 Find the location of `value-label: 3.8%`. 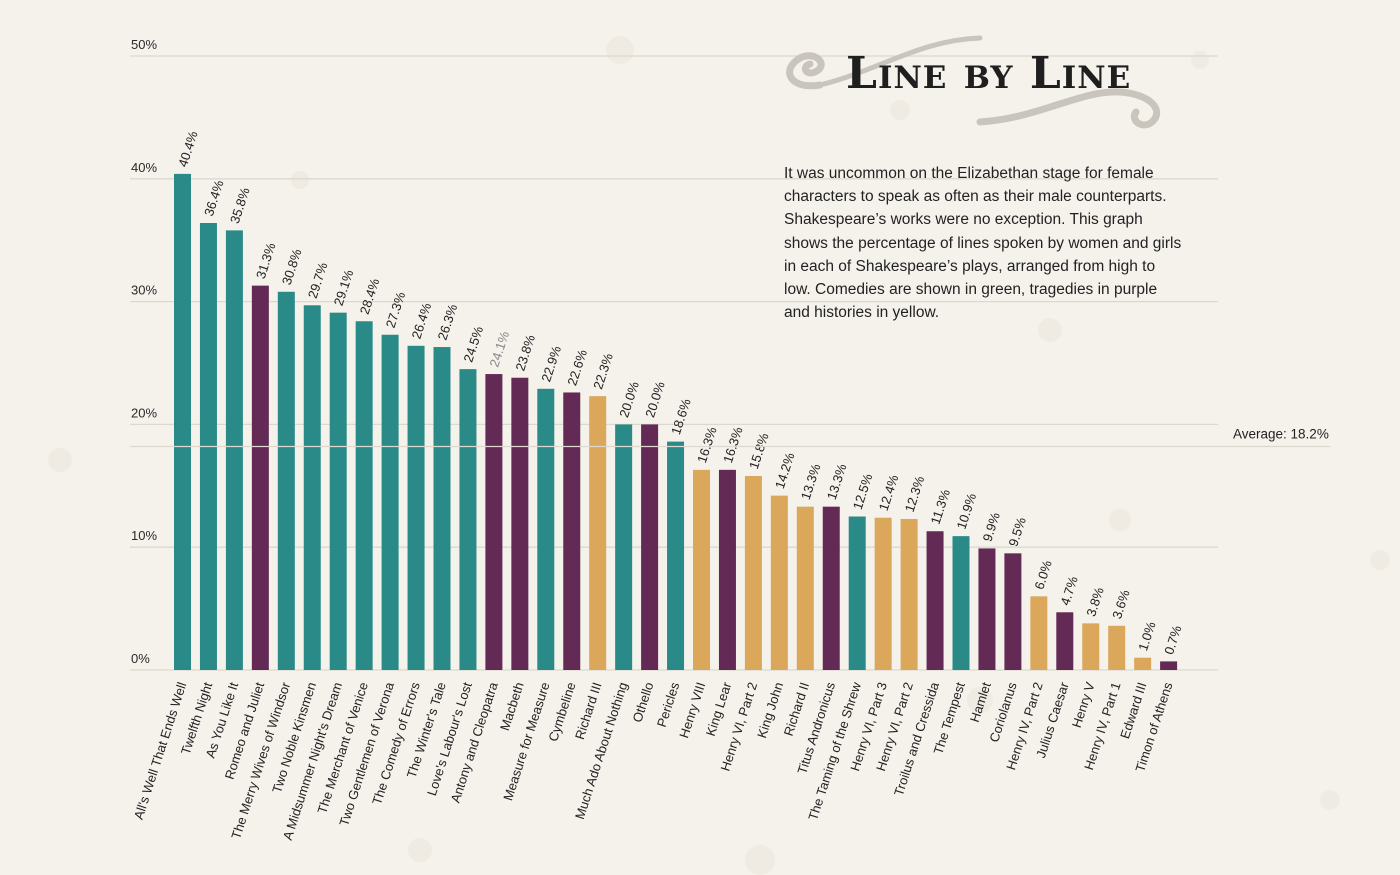

value-label: 3.8% is located at coordinates (1095, 601).